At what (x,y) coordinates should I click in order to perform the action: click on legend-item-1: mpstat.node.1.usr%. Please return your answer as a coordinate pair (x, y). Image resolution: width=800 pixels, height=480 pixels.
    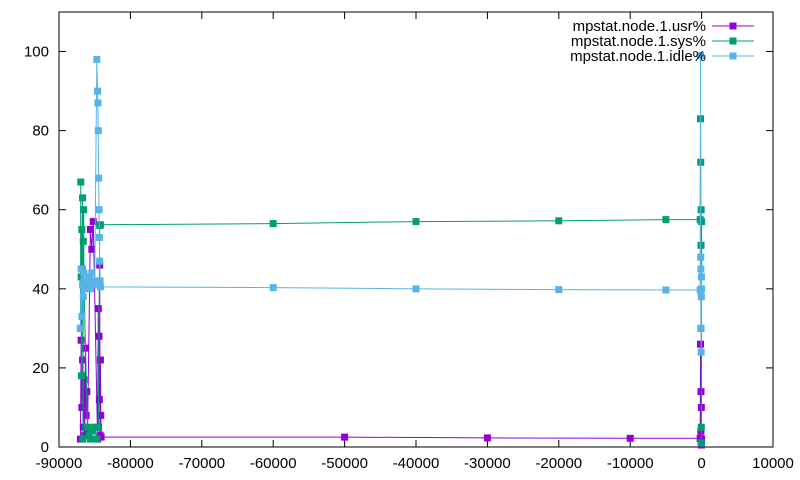
    Looking at the image, I should click on (663, 26).